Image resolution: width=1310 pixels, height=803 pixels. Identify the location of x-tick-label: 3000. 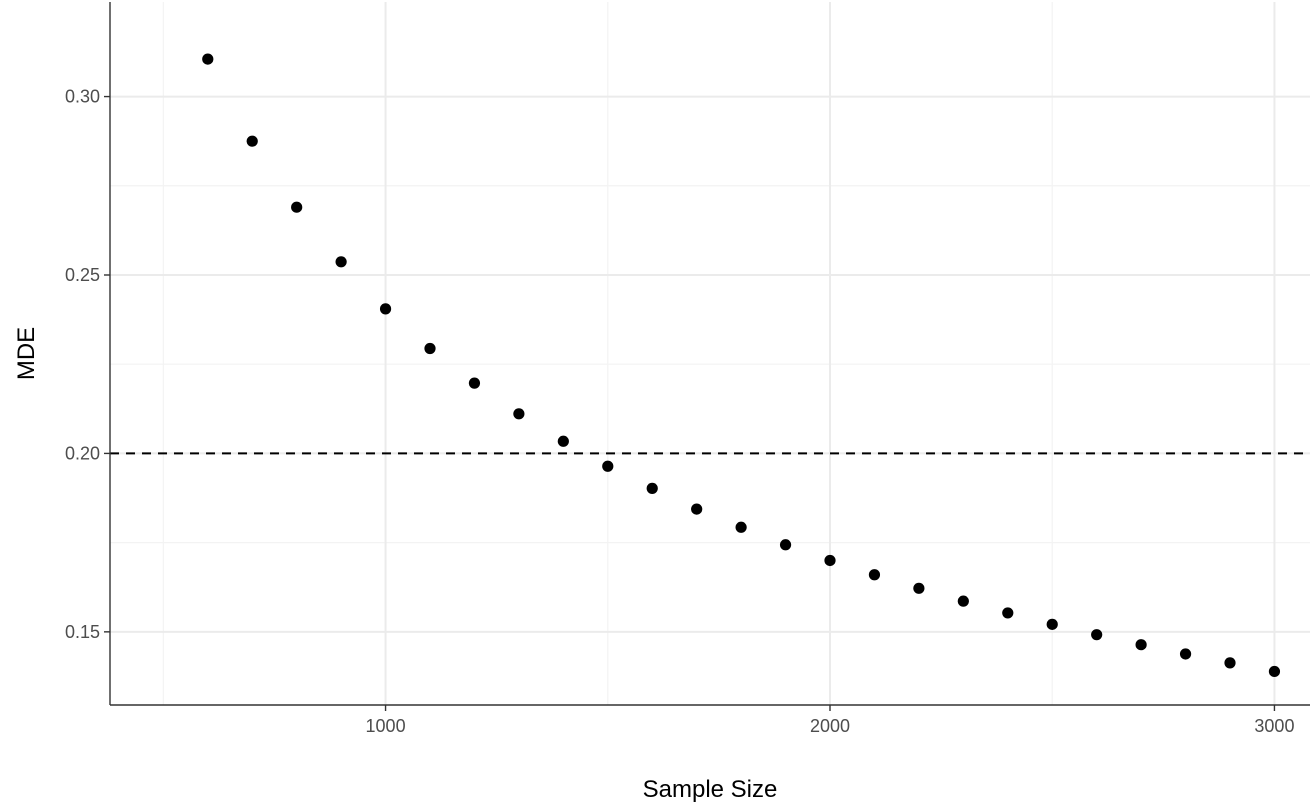
(1274, 726).